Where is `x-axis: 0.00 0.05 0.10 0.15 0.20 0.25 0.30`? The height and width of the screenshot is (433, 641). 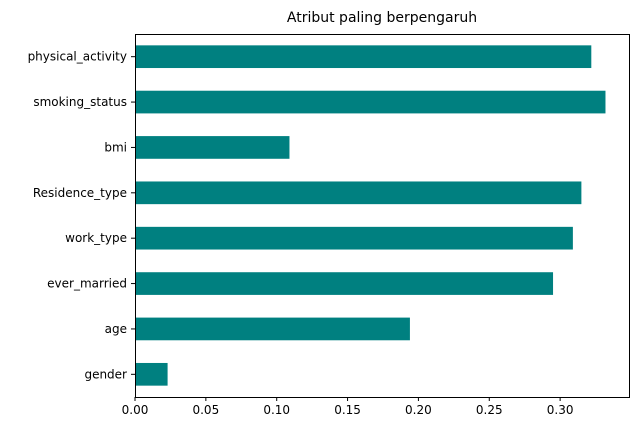 x-axis: 0.00 0.05 0.10 0.15 0.20 0.25 0.30 is located at coordinates (348, 407).